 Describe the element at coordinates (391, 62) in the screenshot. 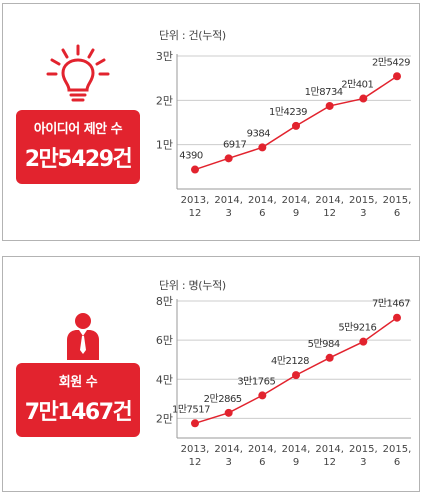

I see `data-label: 2만5429` at that location.